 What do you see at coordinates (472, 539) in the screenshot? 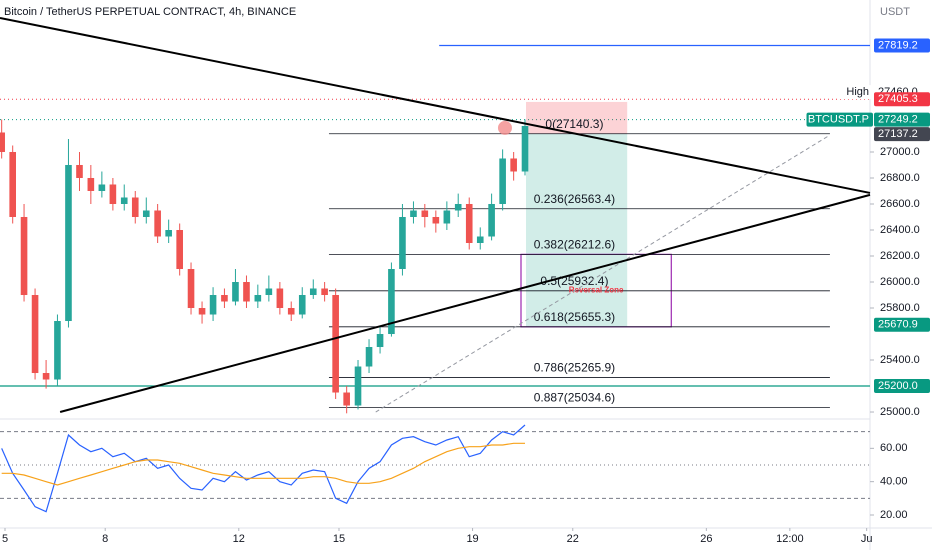
I see `x-tick-label: 19` at bounding box center [472, 539].